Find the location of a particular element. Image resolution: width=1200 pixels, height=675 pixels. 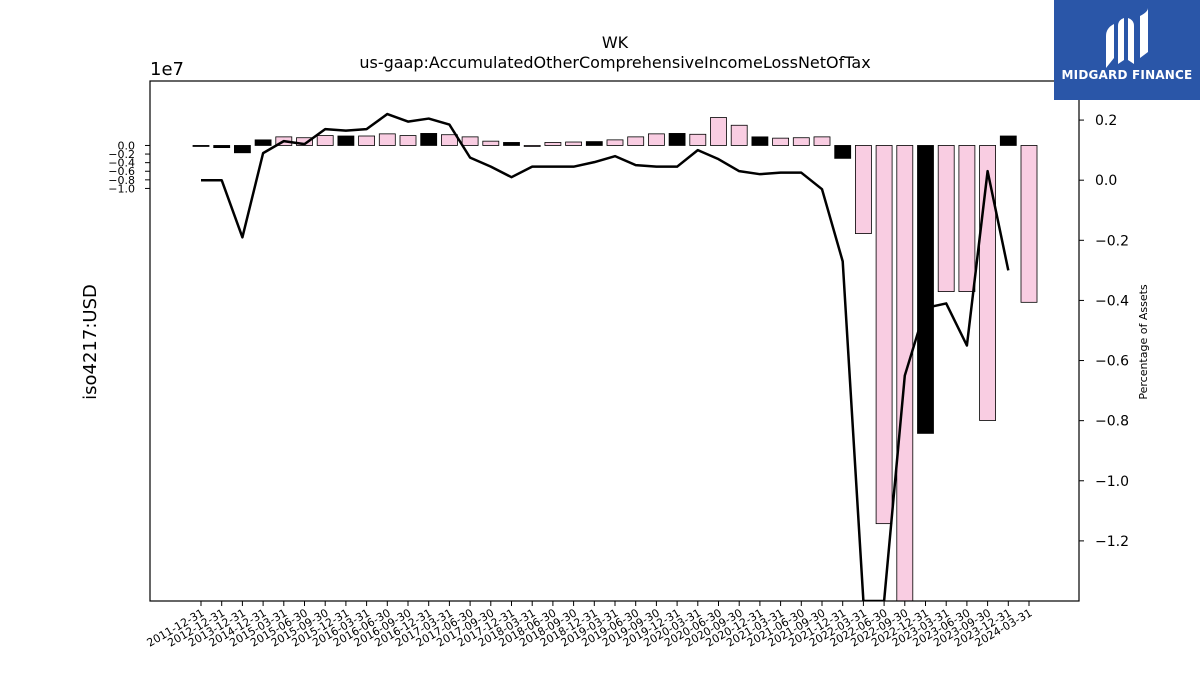

y2-tick-label: 0.0 is located at coordinates (1106, 181).